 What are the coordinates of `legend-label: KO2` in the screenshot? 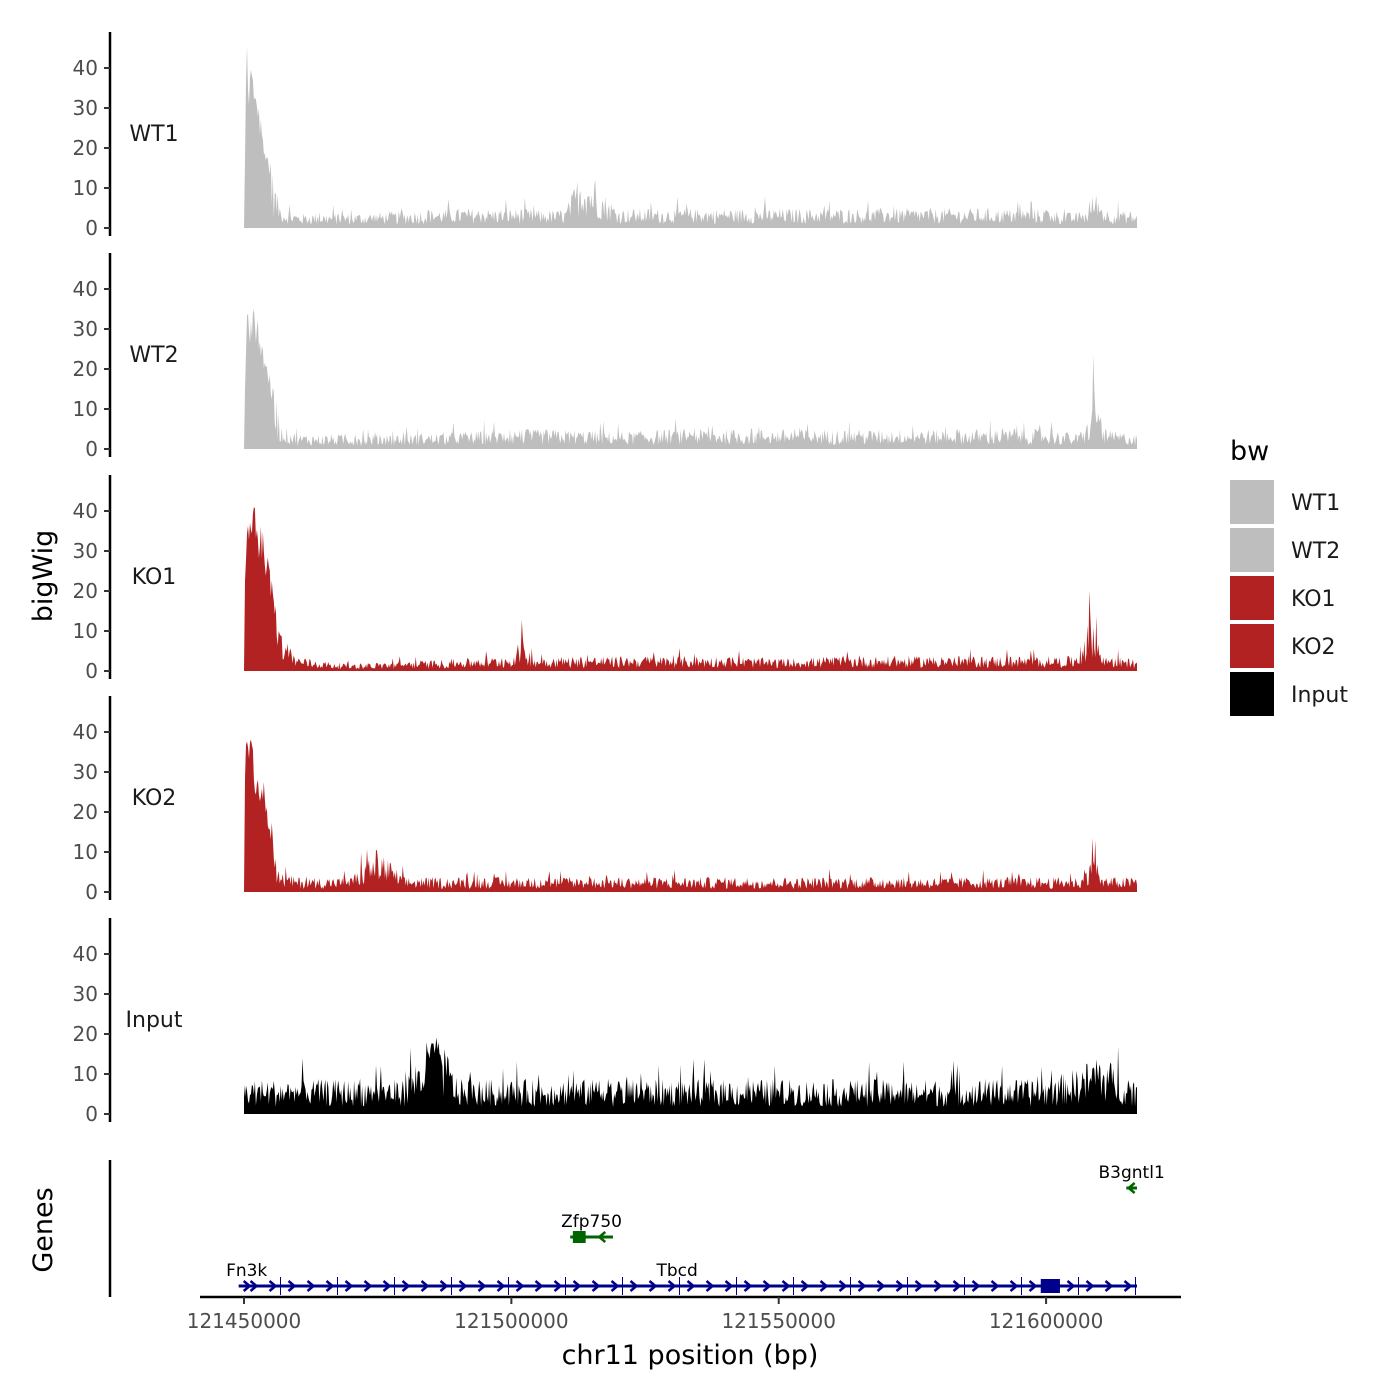 It's located at (1313, 647).